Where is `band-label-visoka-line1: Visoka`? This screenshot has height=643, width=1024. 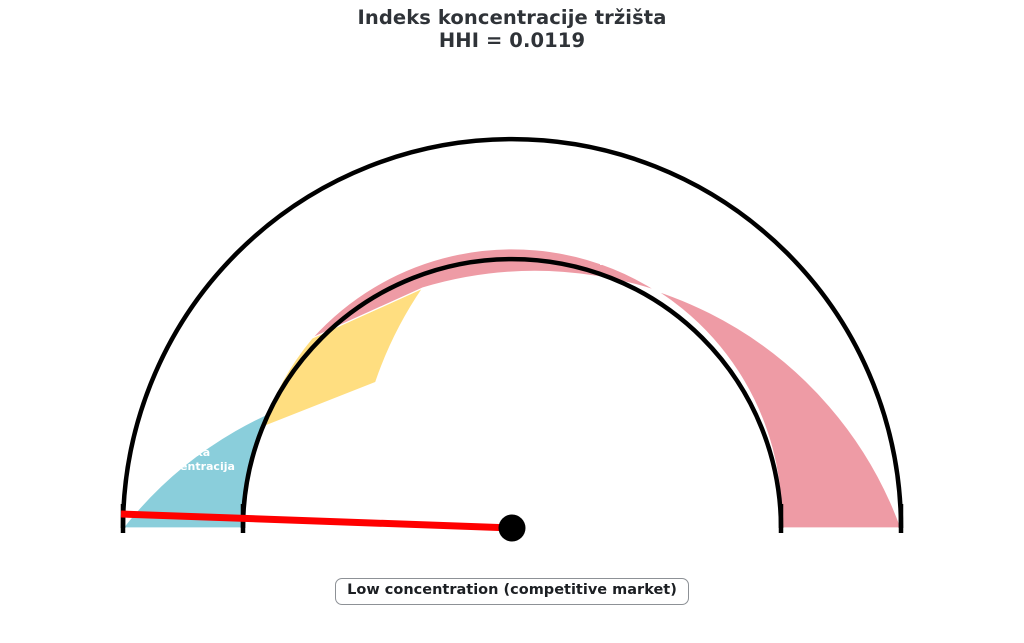 band-label-visoka-line1: Visoka is located at coordinates (641, 247).